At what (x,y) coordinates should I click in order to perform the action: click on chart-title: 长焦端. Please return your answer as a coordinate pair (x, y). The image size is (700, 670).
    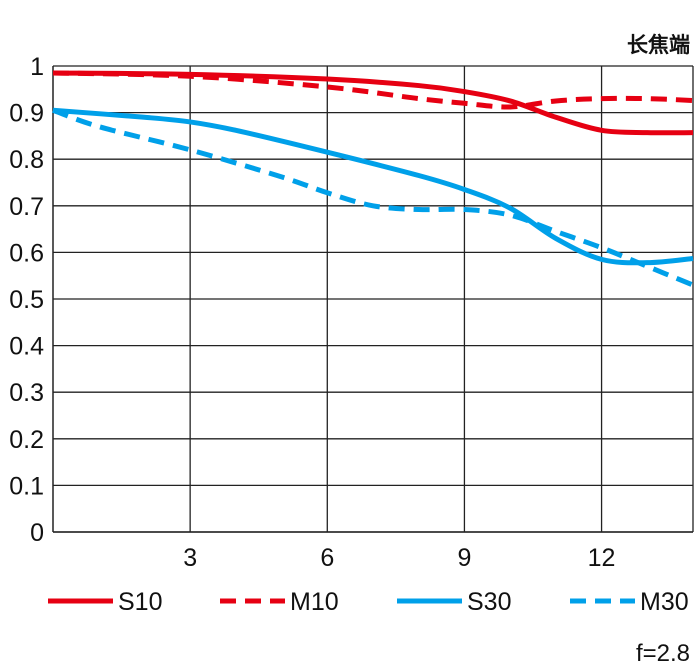
    Looking at the image, I should click on (658, 45).